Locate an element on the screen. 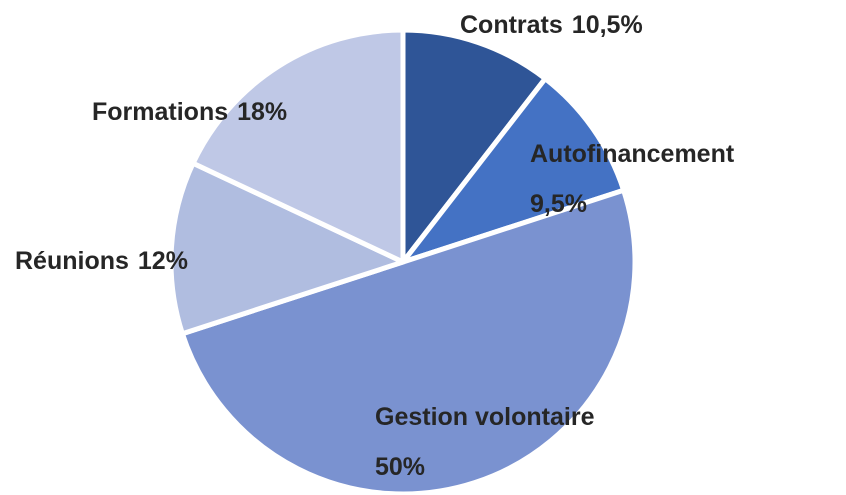  data-label: Formations 18% is located at coordinates (189, 112).